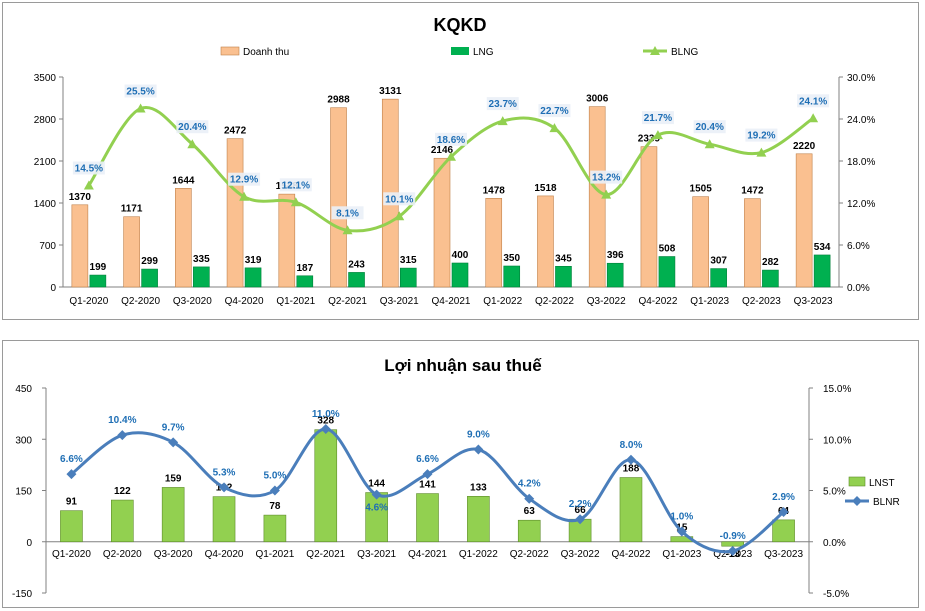 The image size is (925, 611). Describe the element at coordinates (861, 120) in the screenshot. I see `y-tick-label-right: 24.0%` at that location.